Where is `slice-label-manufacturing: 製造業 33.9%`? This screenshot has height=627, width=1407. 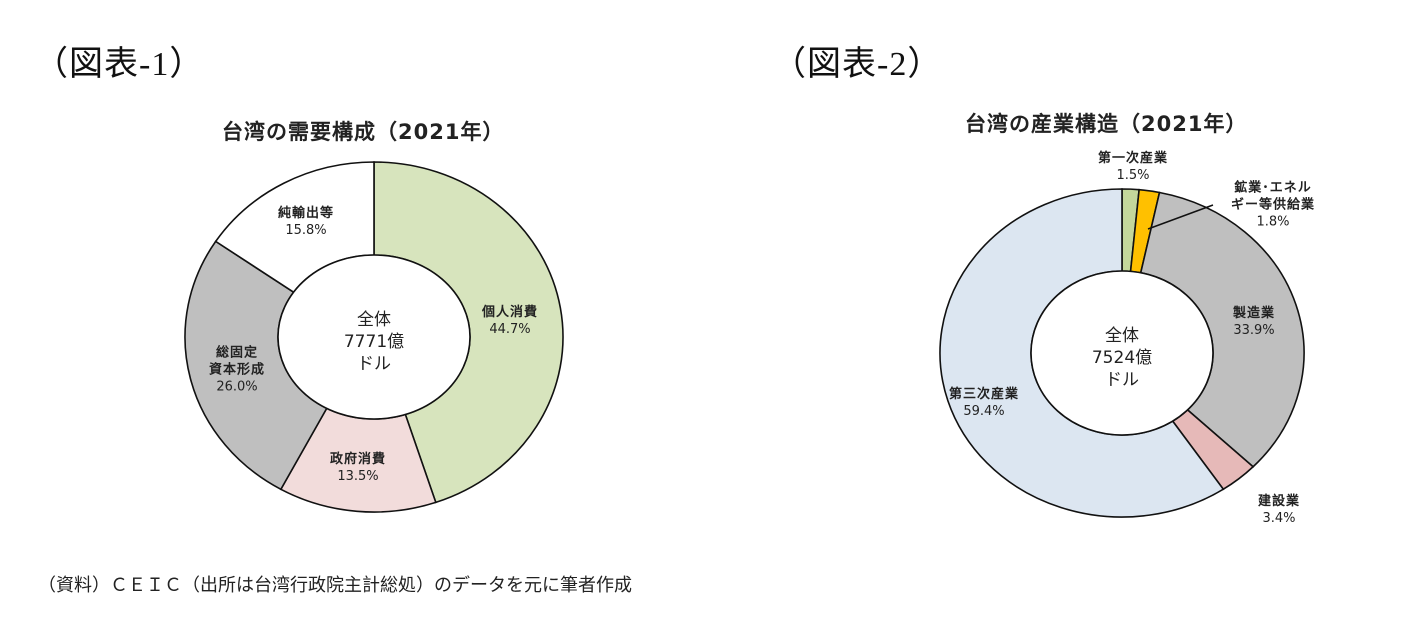 slice-label-manufacturing: 製造業 33.9% is located at coordinates (1254, 322).